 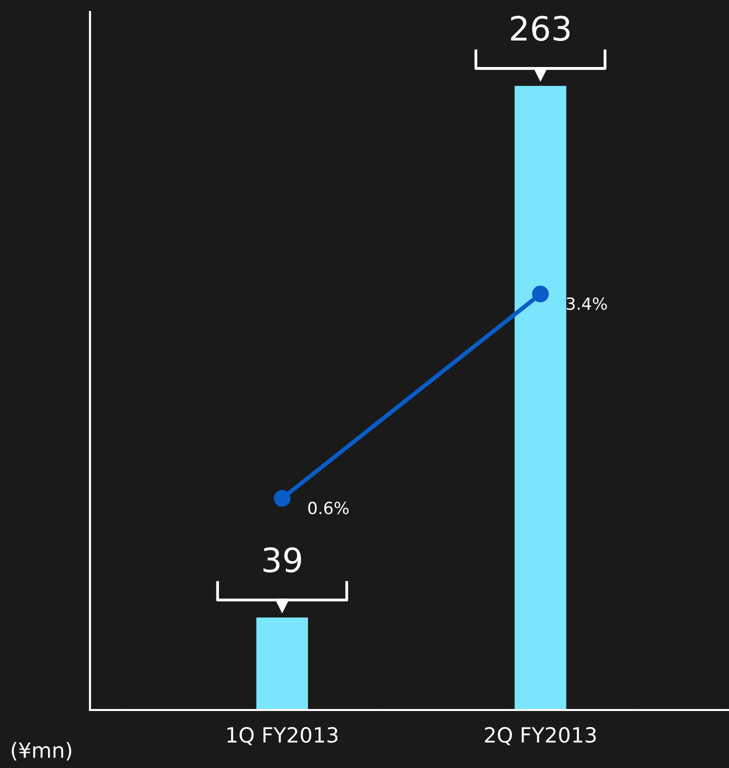 I want to click on data-label: 263, so click(x=540, y=28).